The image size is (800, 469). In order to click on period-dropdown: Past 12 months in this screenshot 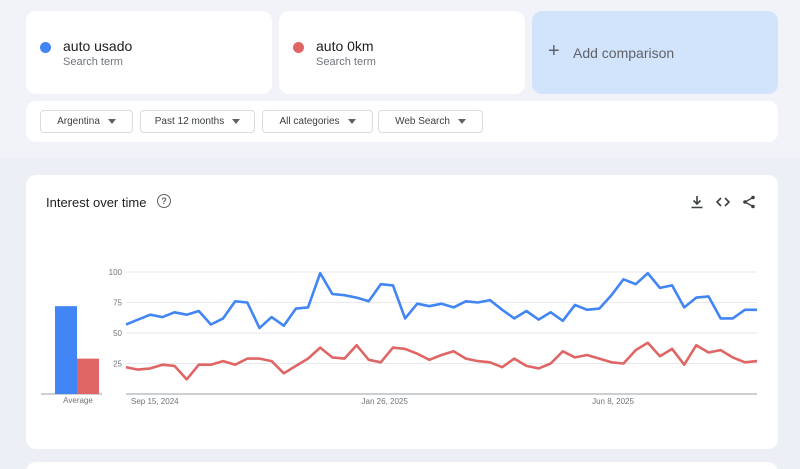, I will do `click(197, 121)`.